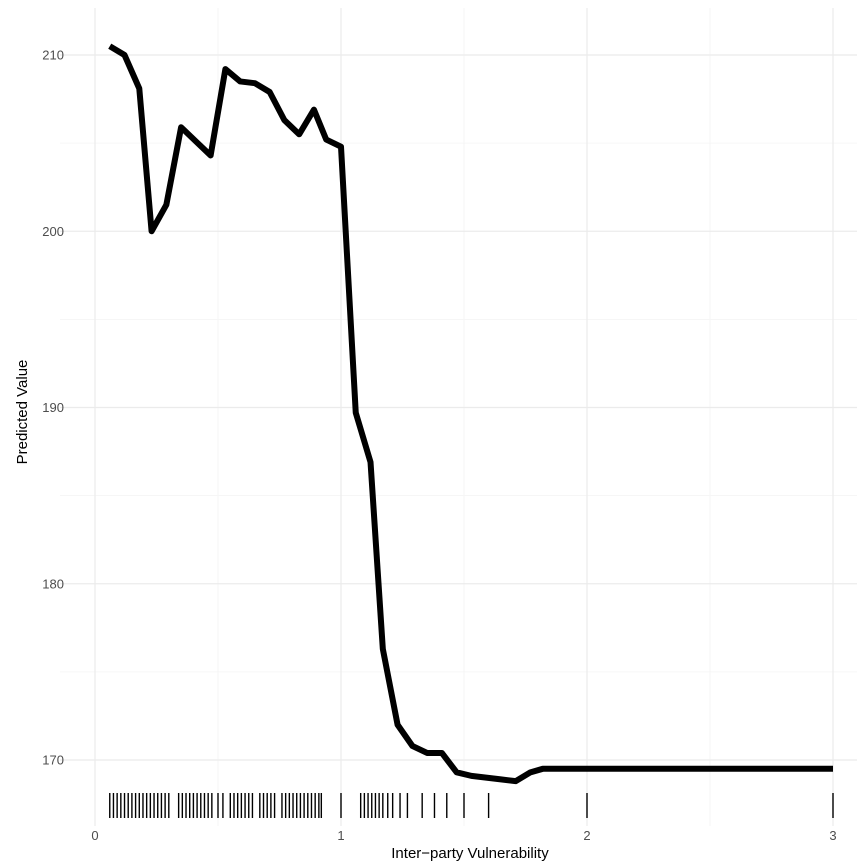 The width and height of the screenshot is (857, 864). I want to click on y-tick-label-0: 170, so click(53, 760).